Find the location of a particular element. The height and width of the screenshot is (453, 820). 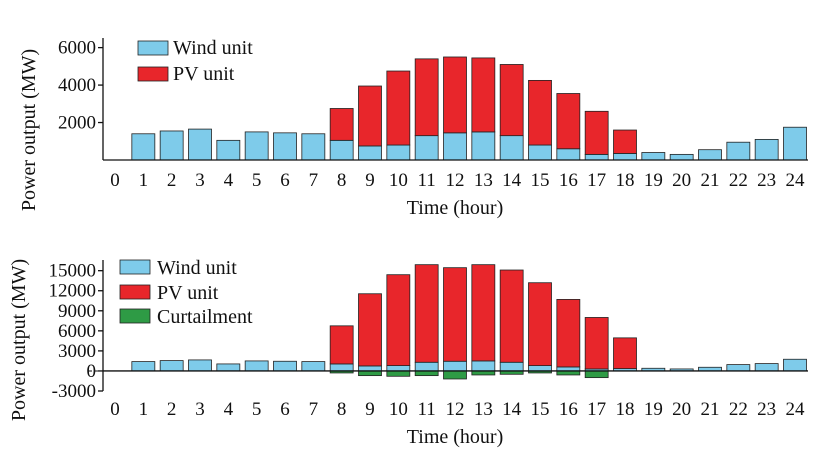

top-x-tick-label: 21 is located at coordinates (710, 180).